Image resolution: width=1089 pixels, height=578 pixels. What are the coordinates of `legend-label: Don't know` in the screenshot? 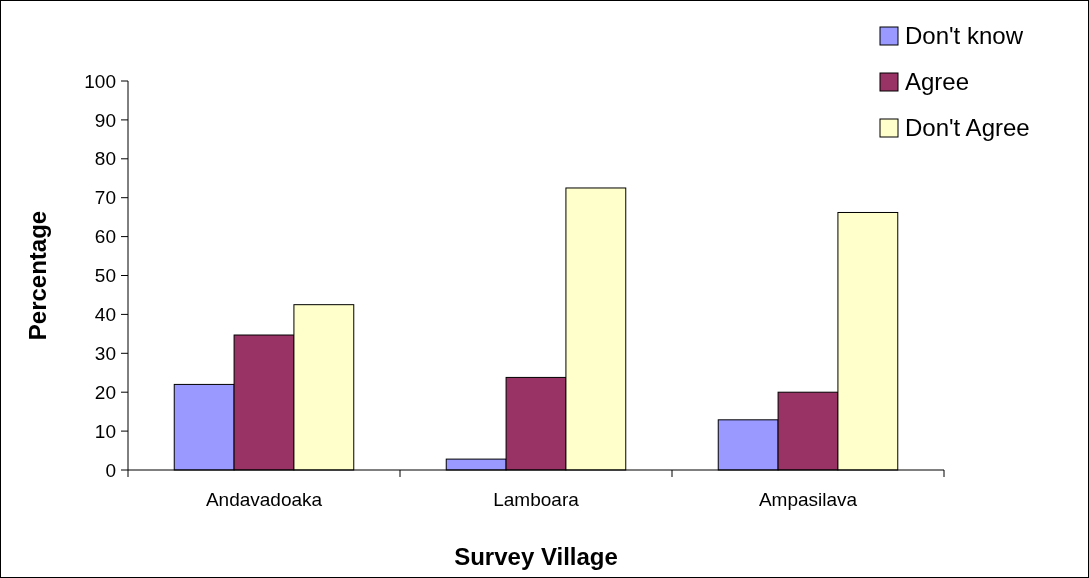 It's located at (964, 36).